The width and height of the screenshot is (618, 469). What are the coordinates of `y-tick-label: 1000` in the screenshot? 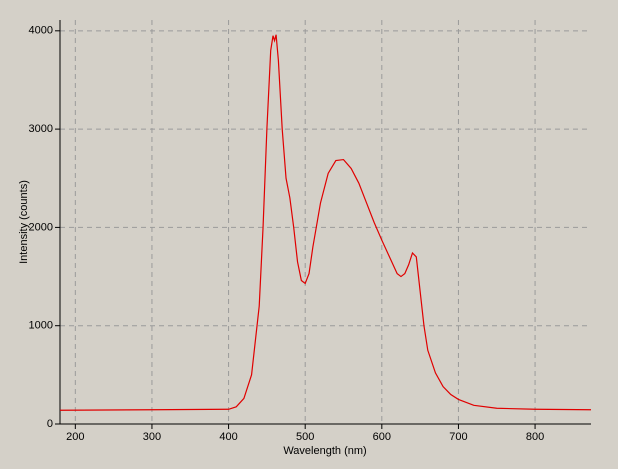 It's located at (41, 326).